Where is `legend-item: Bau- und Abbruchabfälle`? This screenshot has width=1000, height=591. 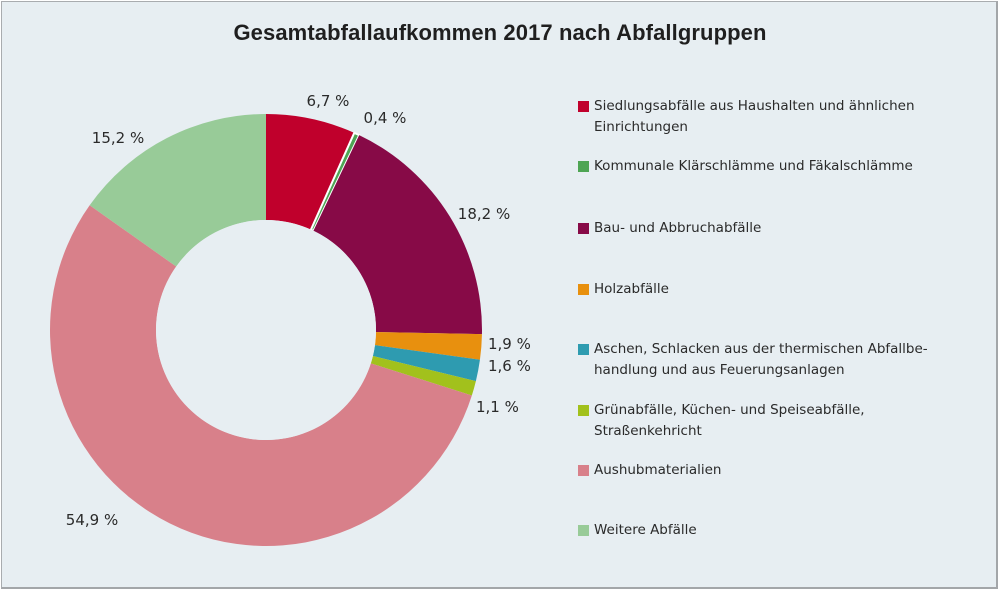 legend-item: Bau- und Abbruchabfälle is located at coordinates (669, 228).